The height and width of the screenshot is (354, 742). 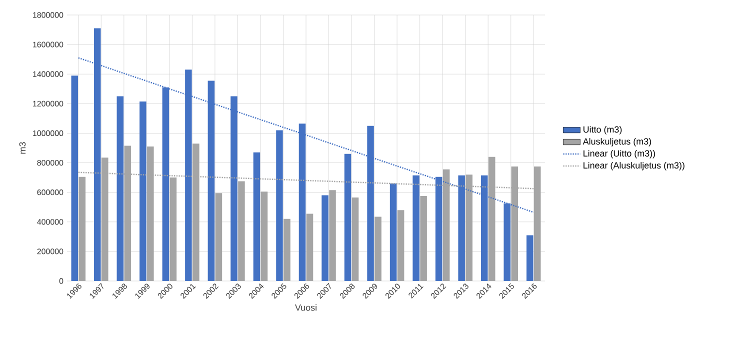 I want to click on legend-label: Linear (Uitto (m3)), so click(x=620, y=154).